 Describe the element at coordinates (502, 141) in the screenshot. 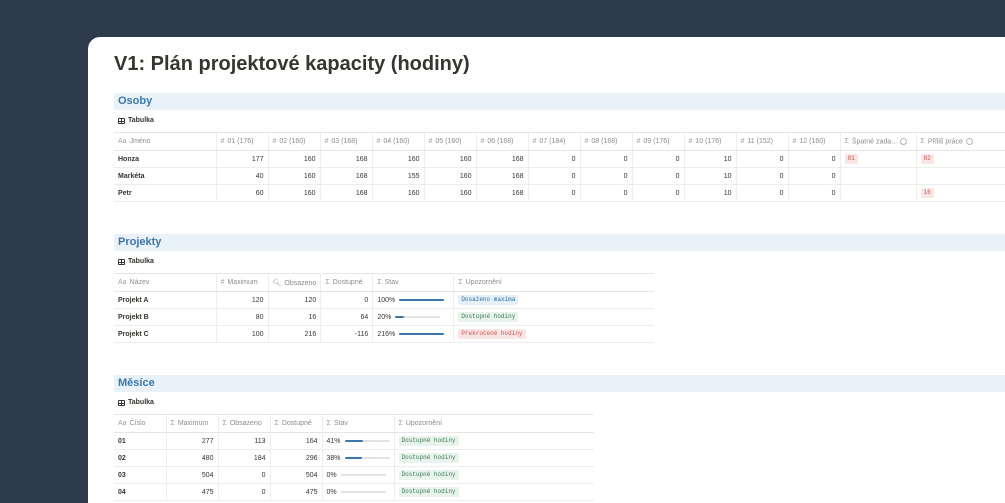

I see `column-header-month: #06 (168)` at that location.